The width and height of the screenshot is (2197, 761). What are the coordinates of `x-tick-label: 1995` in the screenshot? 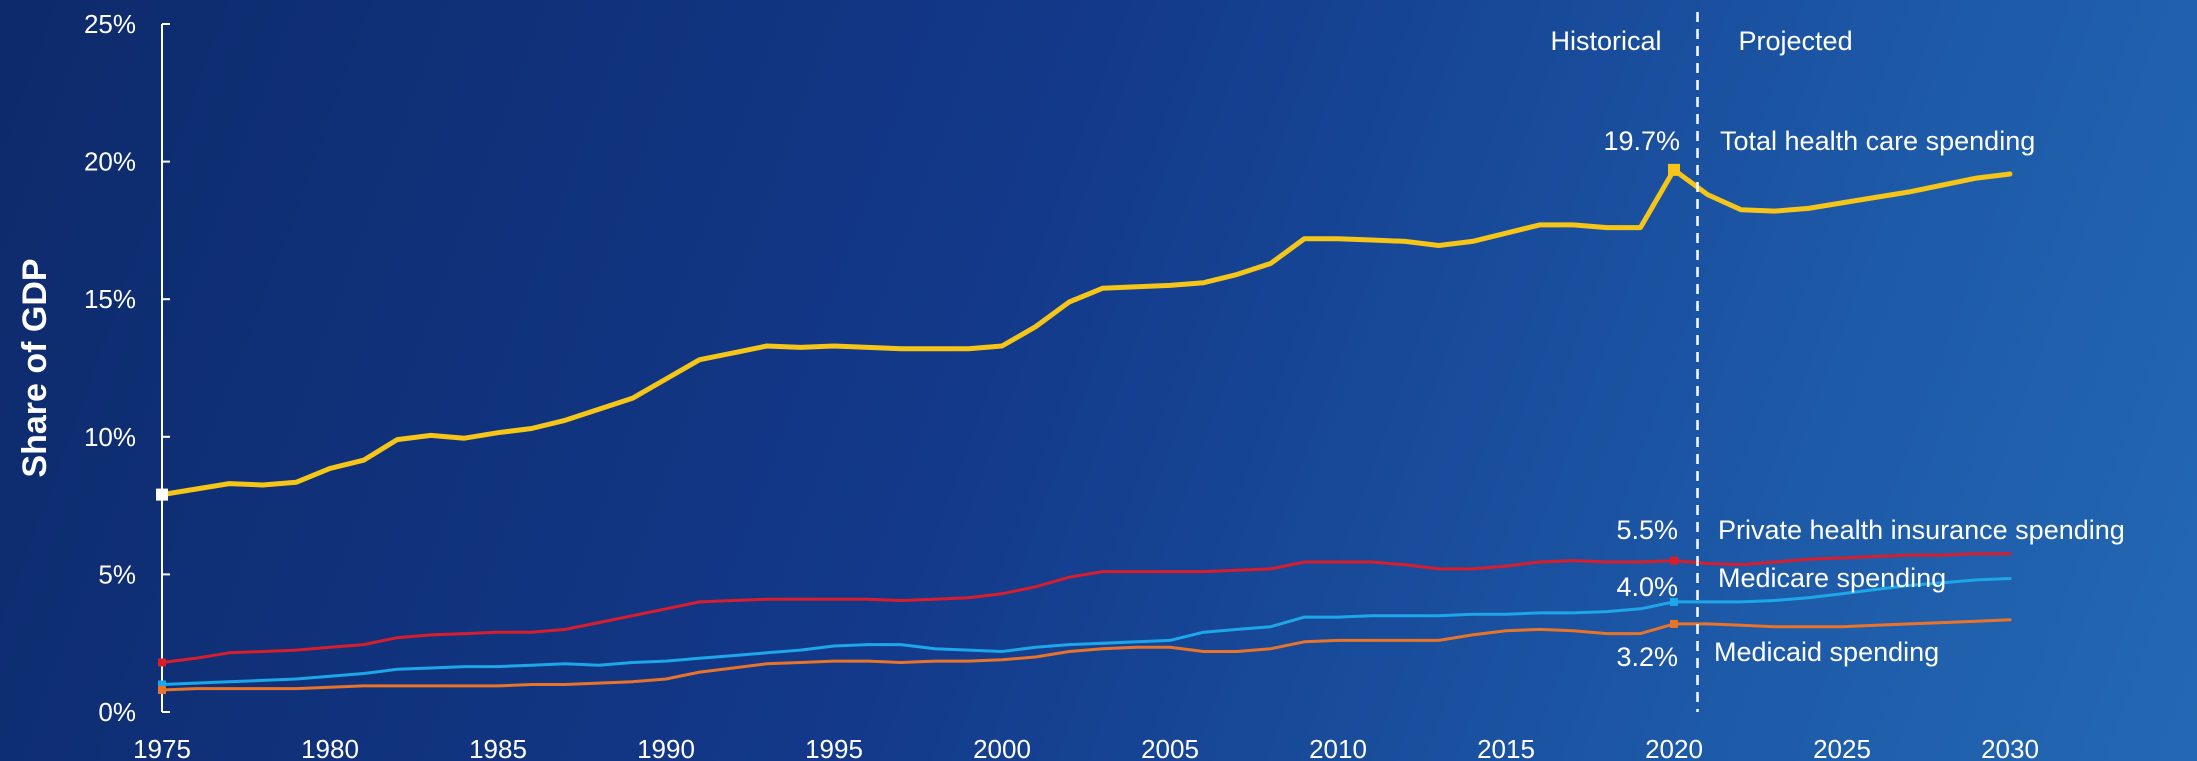 It's located at (834, 747).